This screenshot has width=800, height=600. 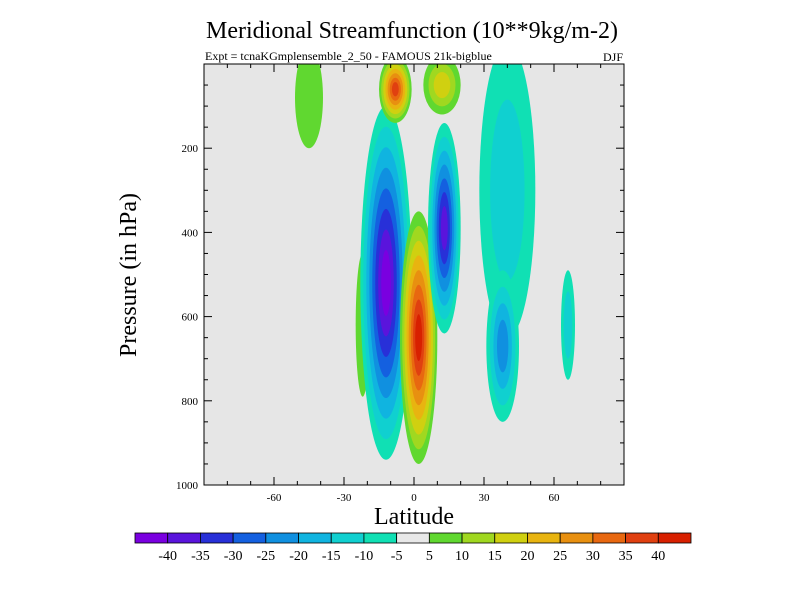 What do you see at coordinates (560, 556) in the screenshot?
I see `colorbar-label: 25` at bounding box center [560, 556].